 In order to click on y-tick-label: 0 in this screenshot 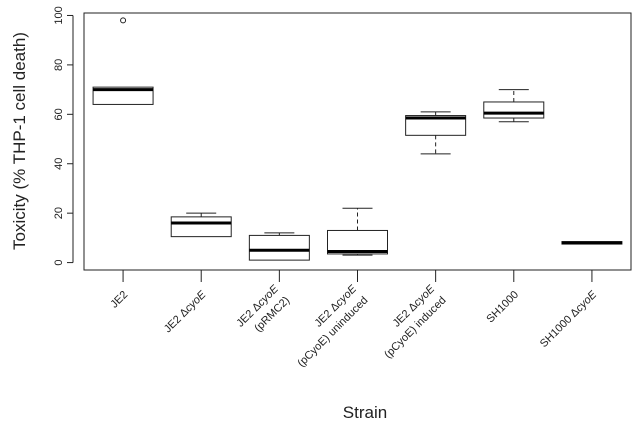, I will do `click(59, 263)`.